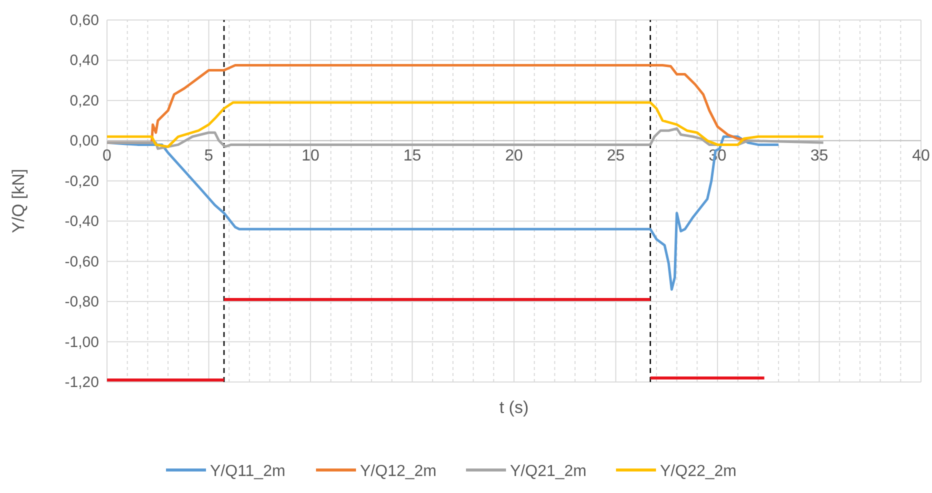  I want to click on x-tick-label: 15, so click(412, 156).